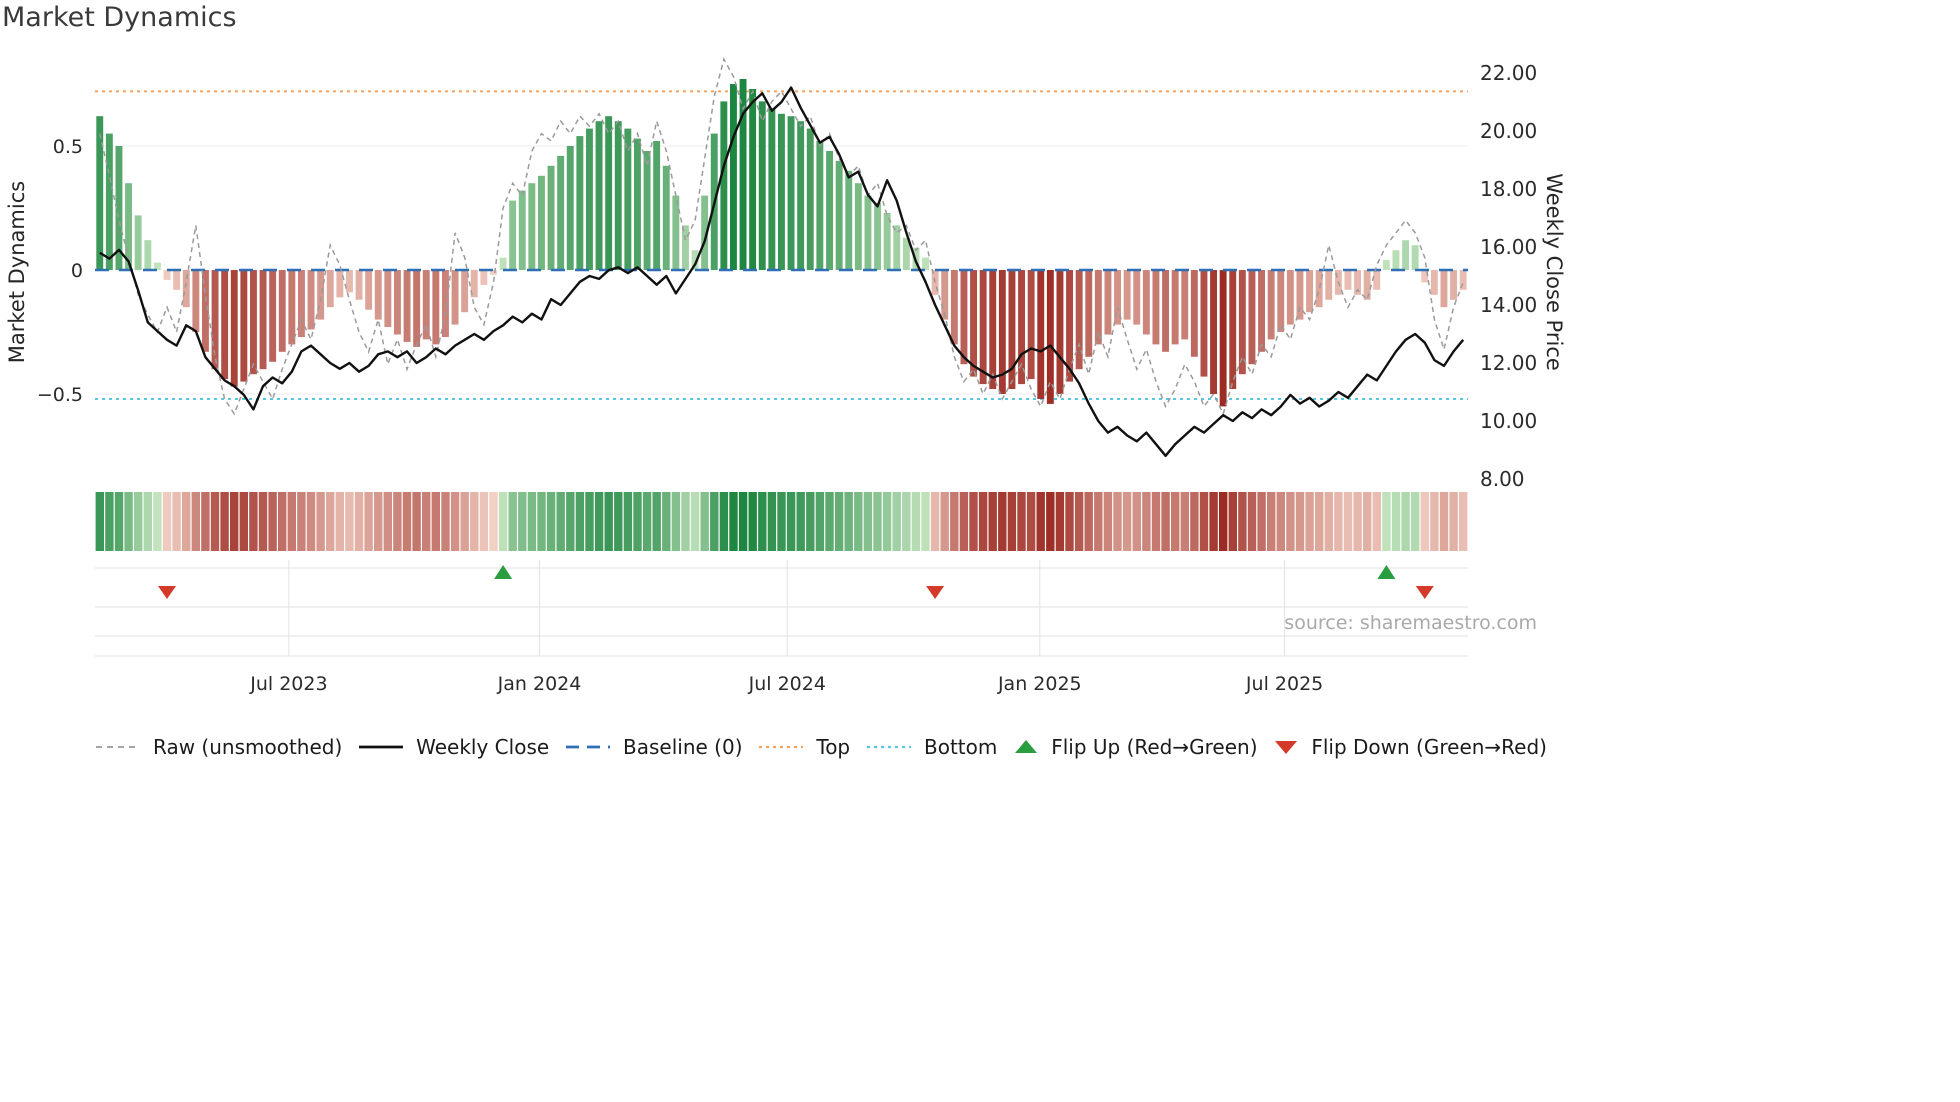 This screenshot has width=1960, height=1102. What do you see at coordinates (539, 684) in the screenshot?
I see `x-tick-label: Jan 2024` at bounding box center [539, 684].